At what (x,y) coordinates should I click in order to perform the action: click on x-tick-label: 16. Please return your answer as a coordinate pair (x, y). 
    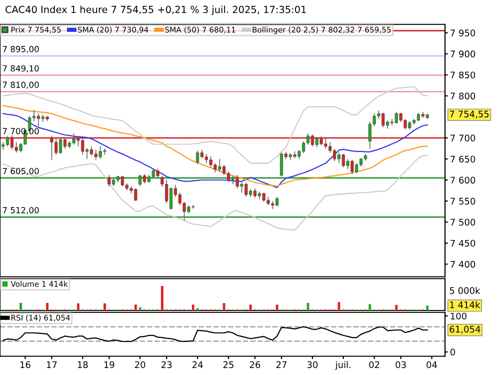
    Looking at the image, I should click on (25, 364).